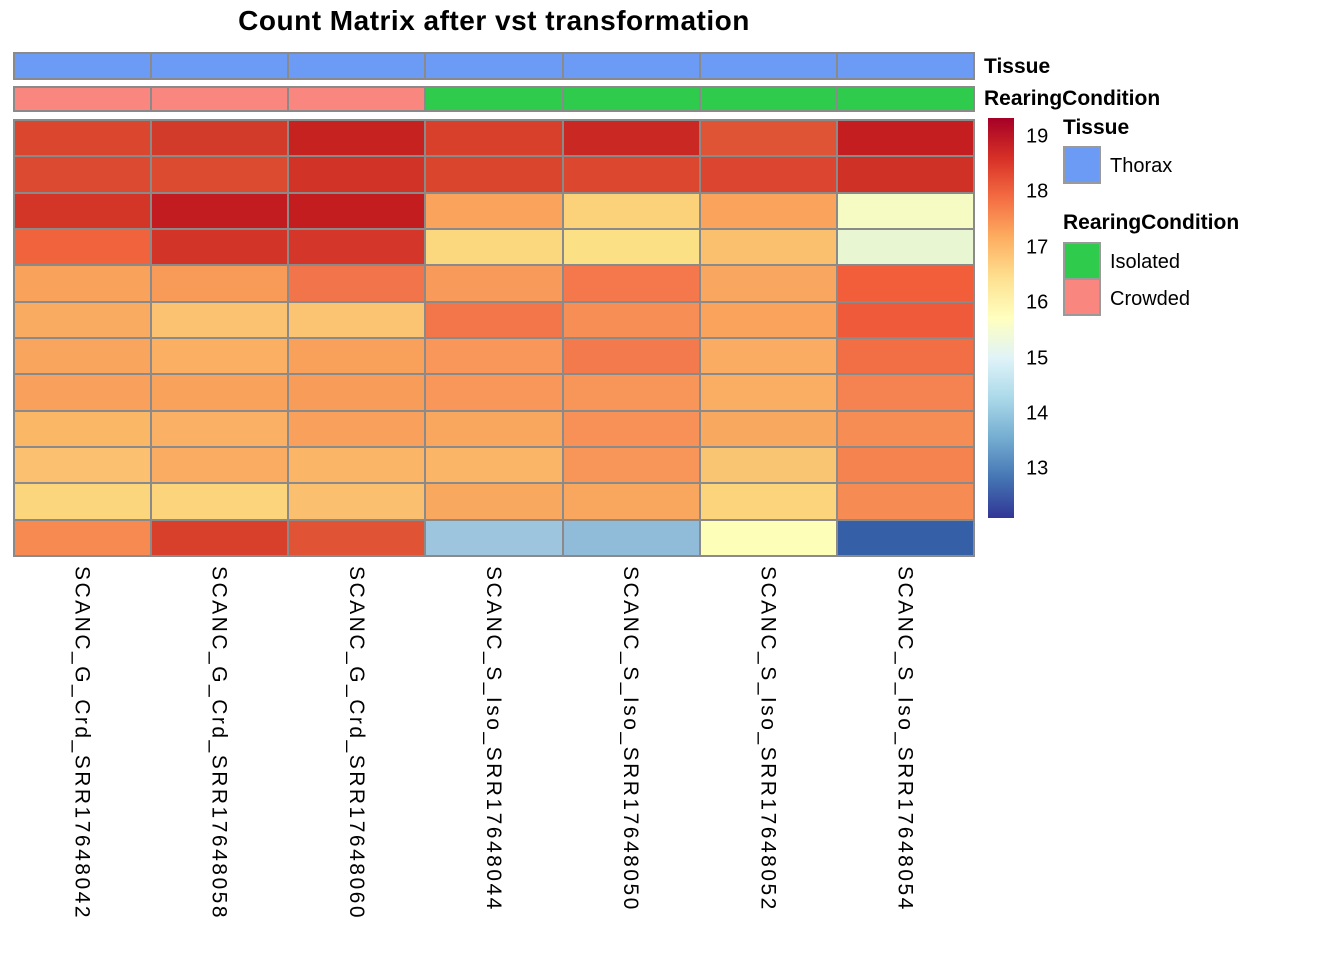  I want to click on colorbar-gradient, so click(1001, 318).